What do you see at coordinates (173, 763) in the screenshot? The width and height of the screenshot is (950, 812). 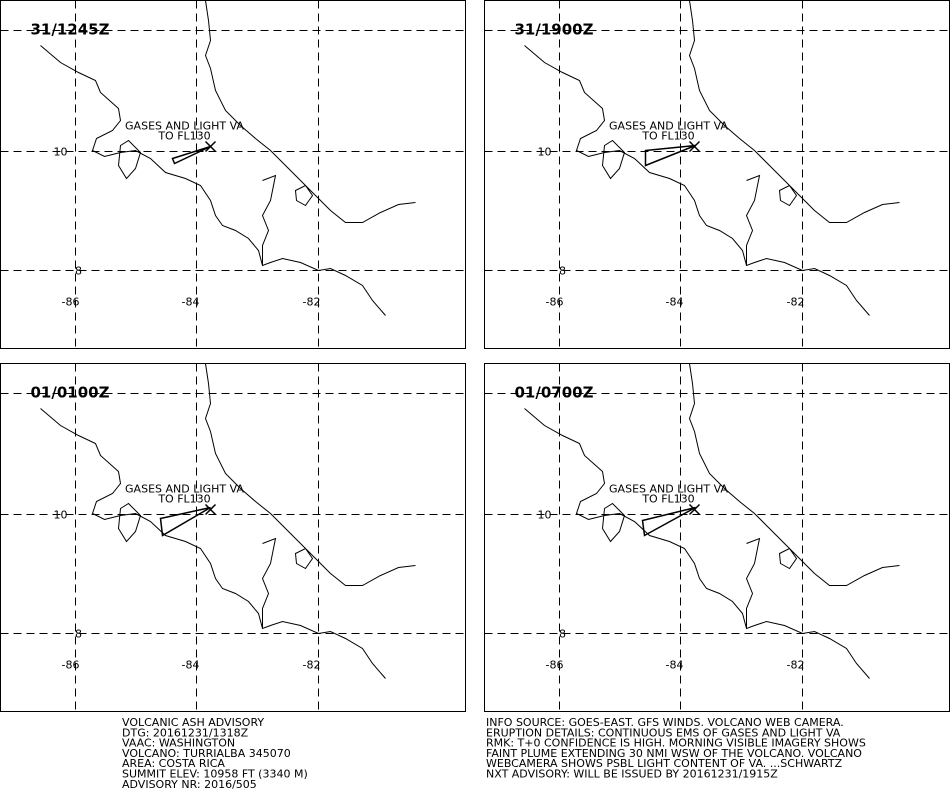 I see `advisory-line: AREA: COSTA RICA` at bounding box center [173, 763].